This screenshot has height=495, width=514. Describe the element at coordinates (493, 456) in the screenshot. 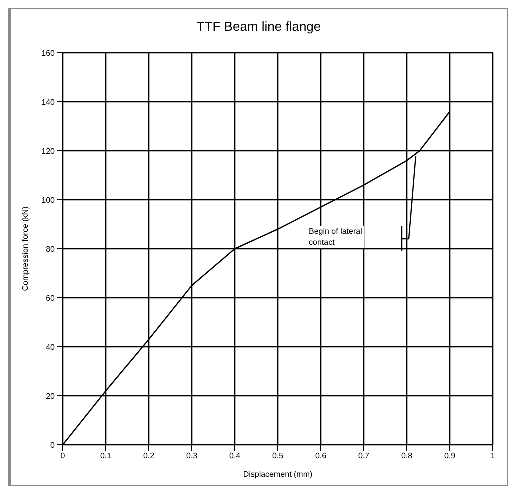

I see `x-tick-label: 1` at that location.